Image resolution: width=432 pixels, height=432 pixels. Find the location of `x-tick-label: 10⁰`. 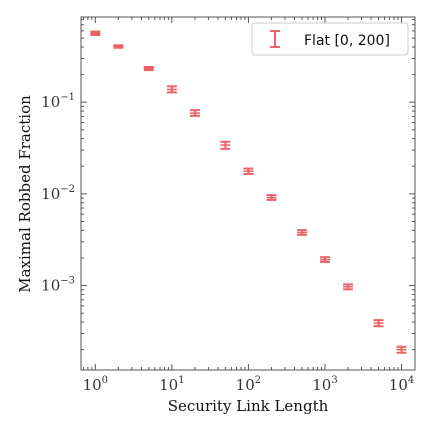

x-tick-label: 10⁰ is located at coordinates (95, 384).